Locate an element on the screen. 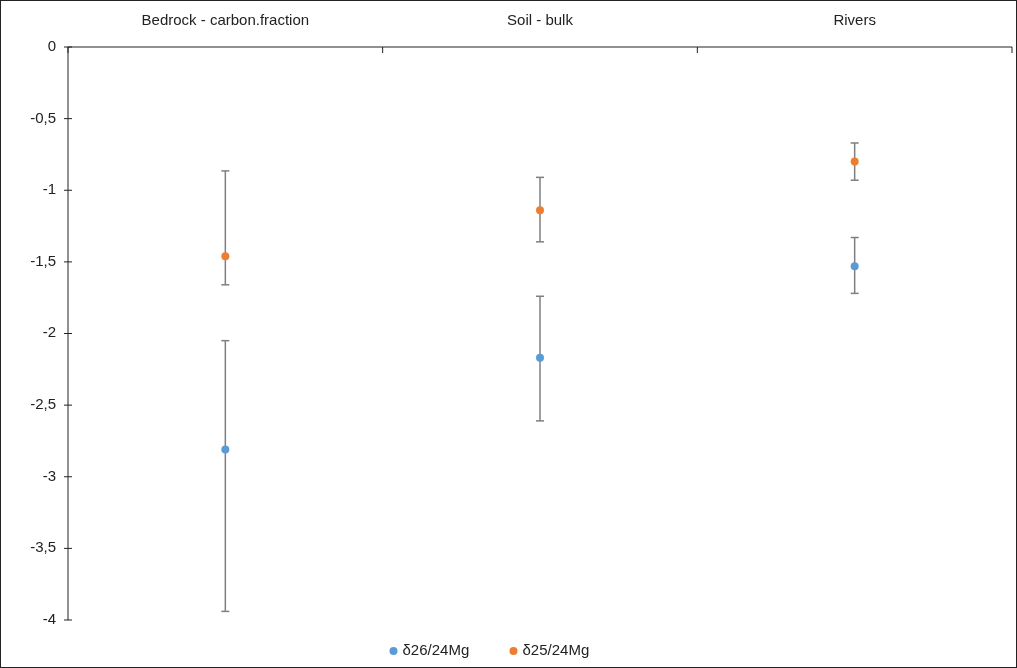 Image resolution: width=1017 pixels, height=668 pixels. y-tick-label: -0,5 is located at coordinates (43, 117).